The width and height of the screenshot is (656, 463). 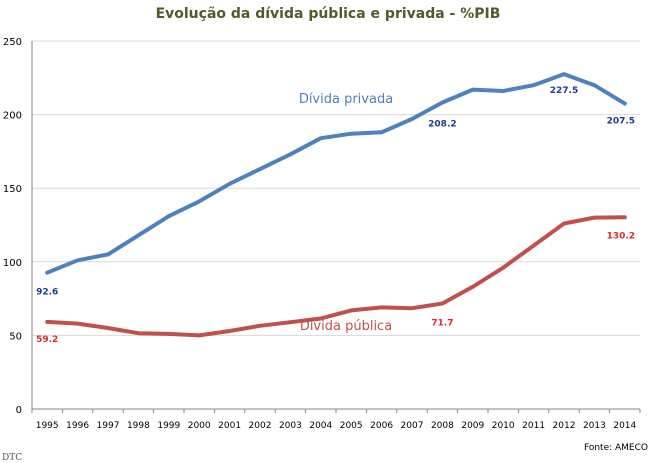 What do you see at coordinates (290, 426) in the screenshot?
I see `x-tick-label: 2003` at bounding box center [290, 426].